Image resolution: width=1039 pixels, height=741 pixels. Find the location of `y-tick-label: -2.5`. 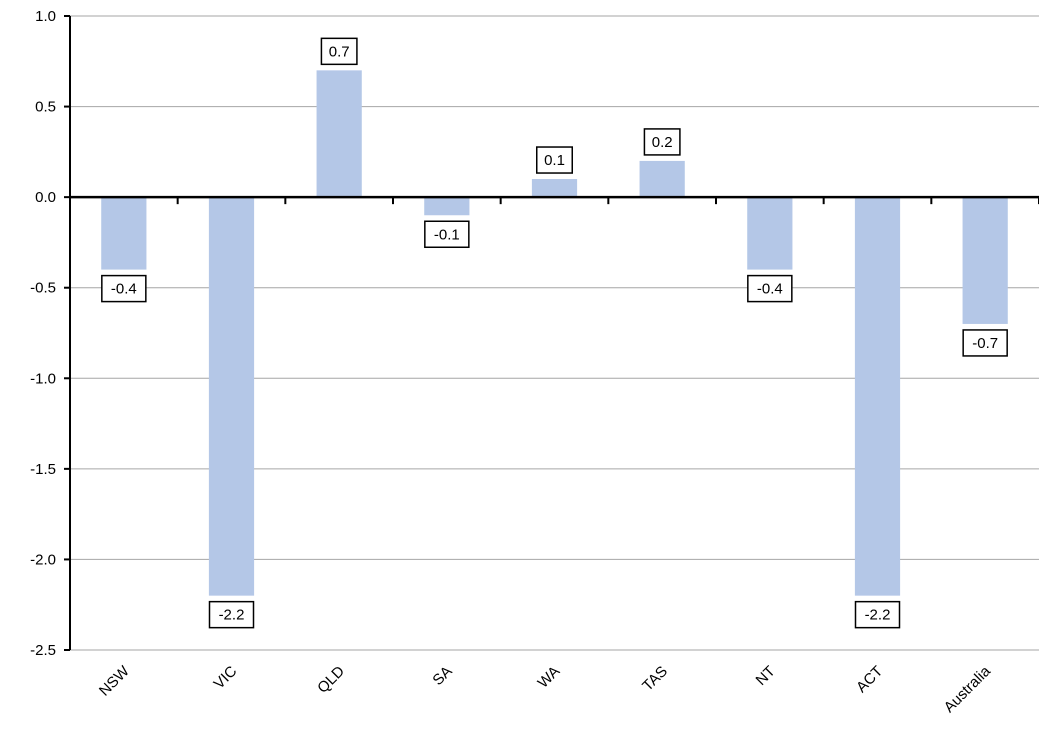

y-tick-label: -2.5 is located at coordinates (43, 650).